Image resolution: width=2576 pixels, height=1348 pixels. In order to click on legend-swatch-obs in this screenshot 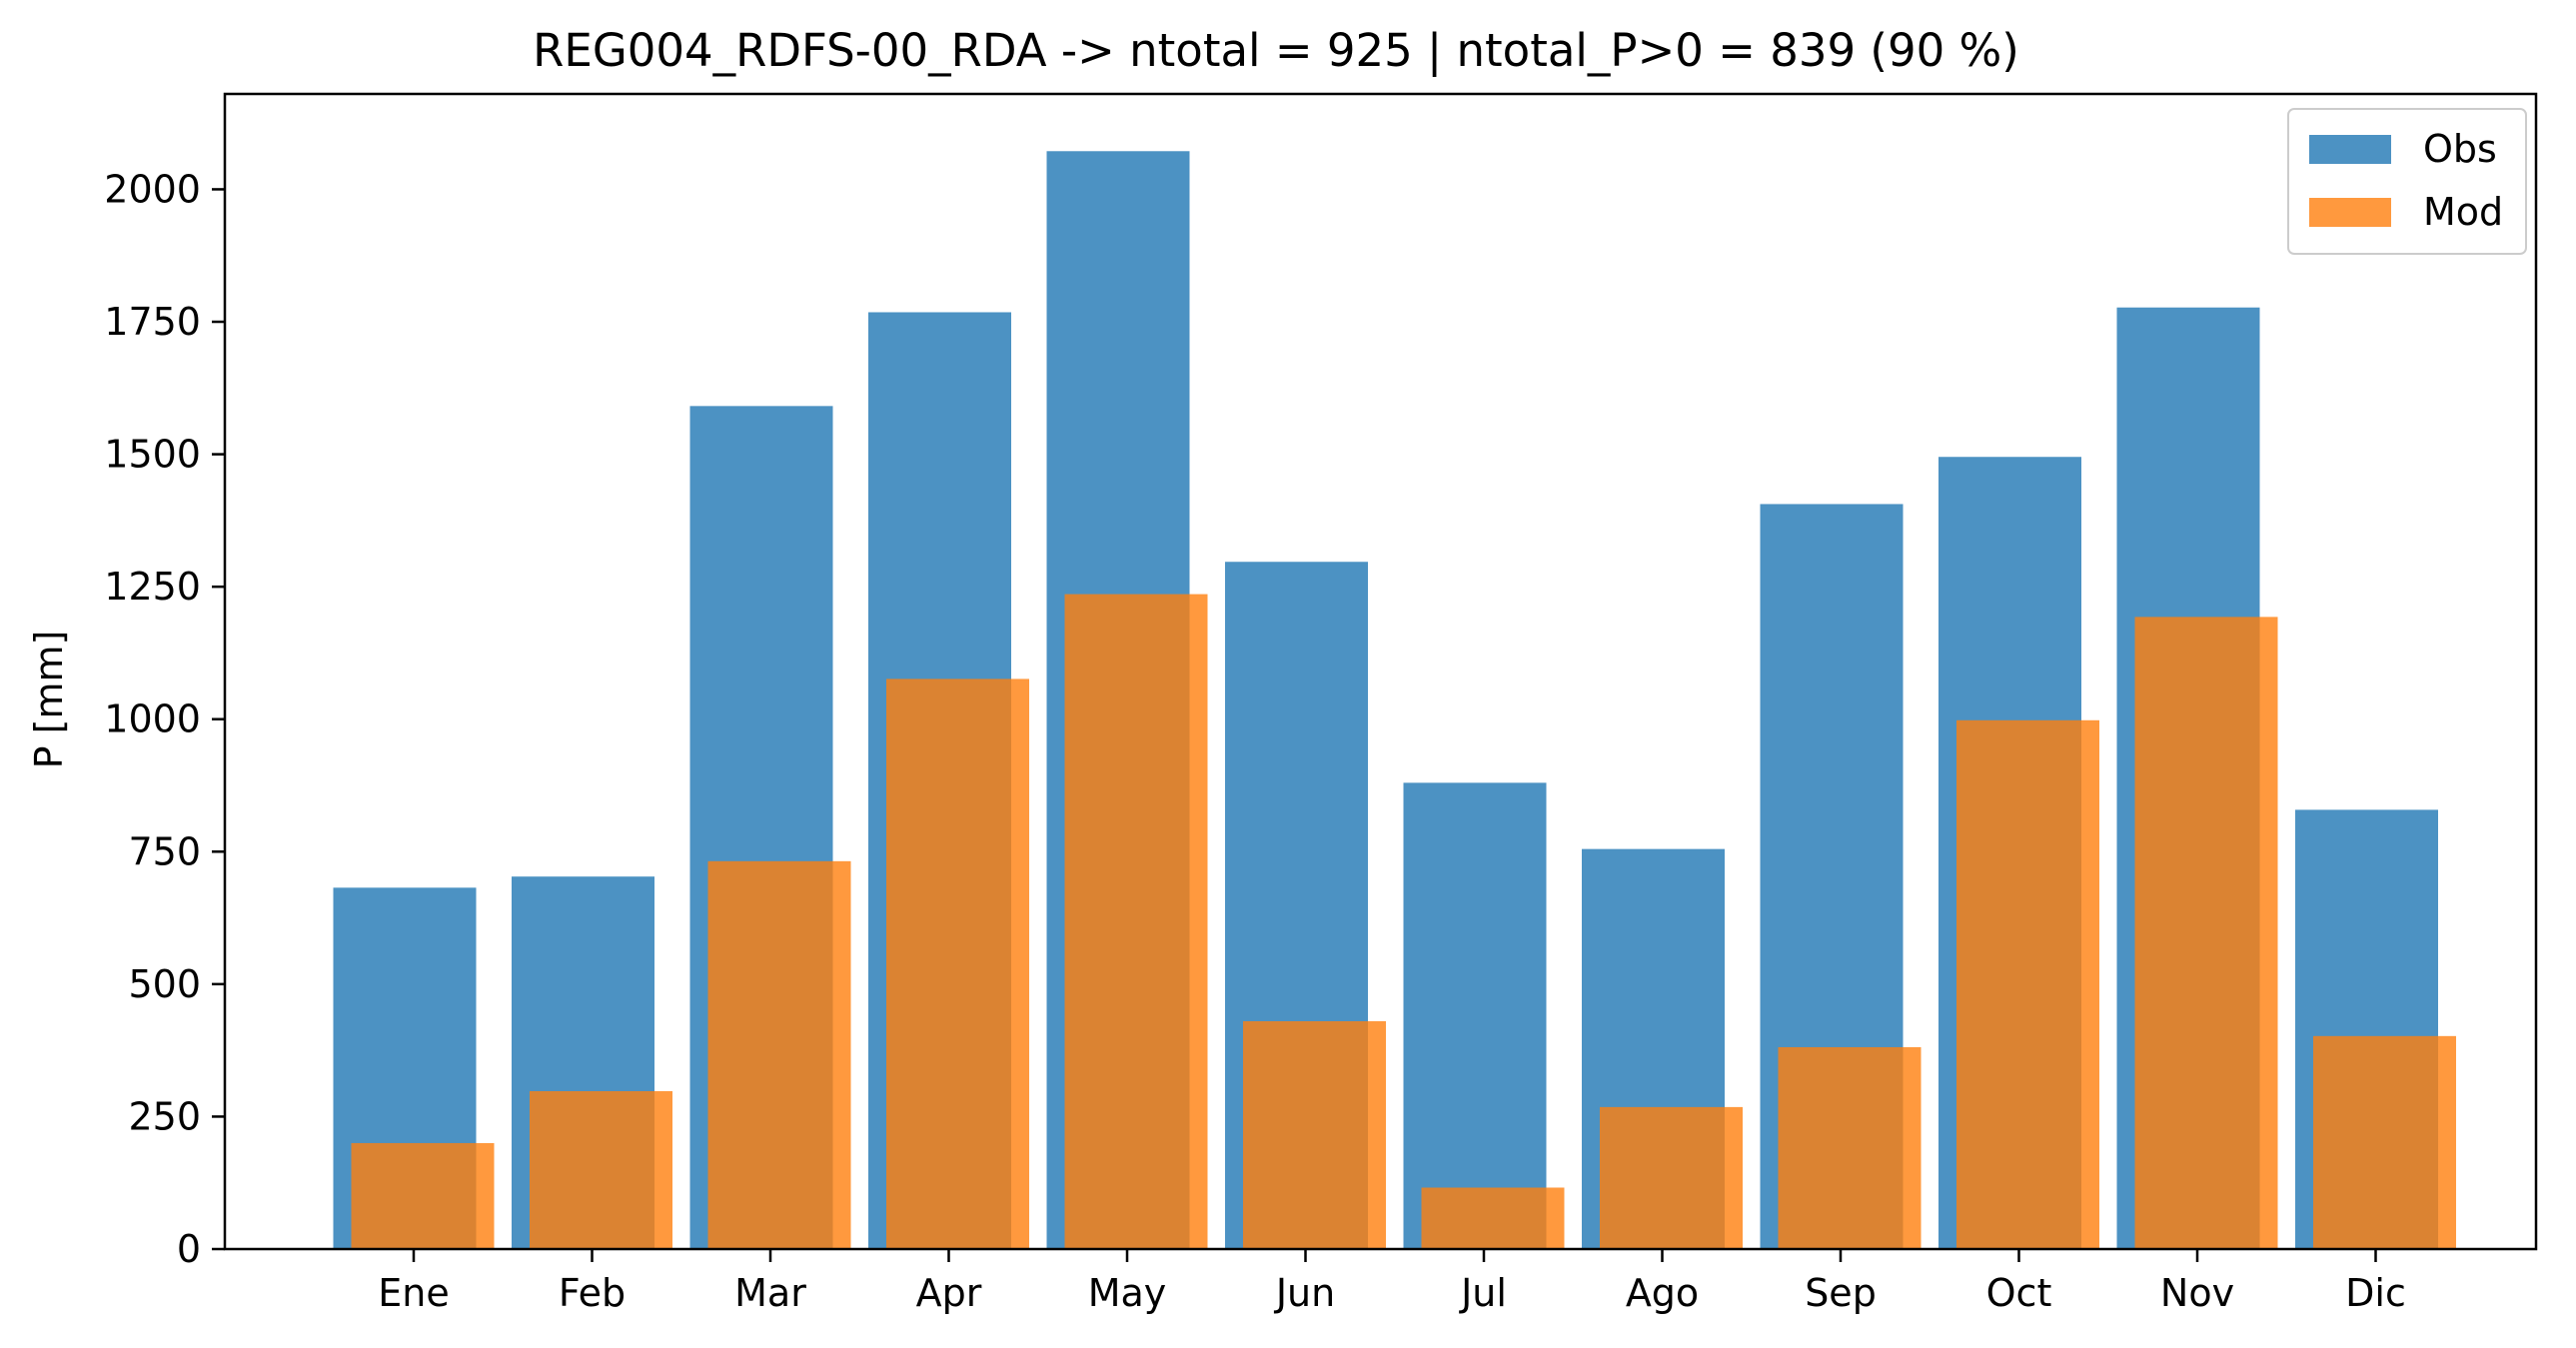, I will do `click(2350, 149)`.